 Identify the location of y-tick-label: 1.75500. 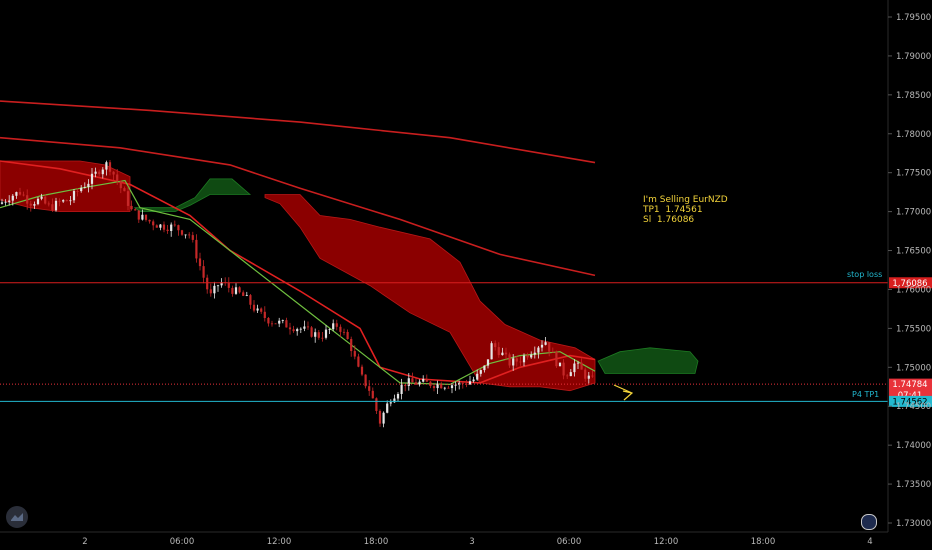
(913, 329).